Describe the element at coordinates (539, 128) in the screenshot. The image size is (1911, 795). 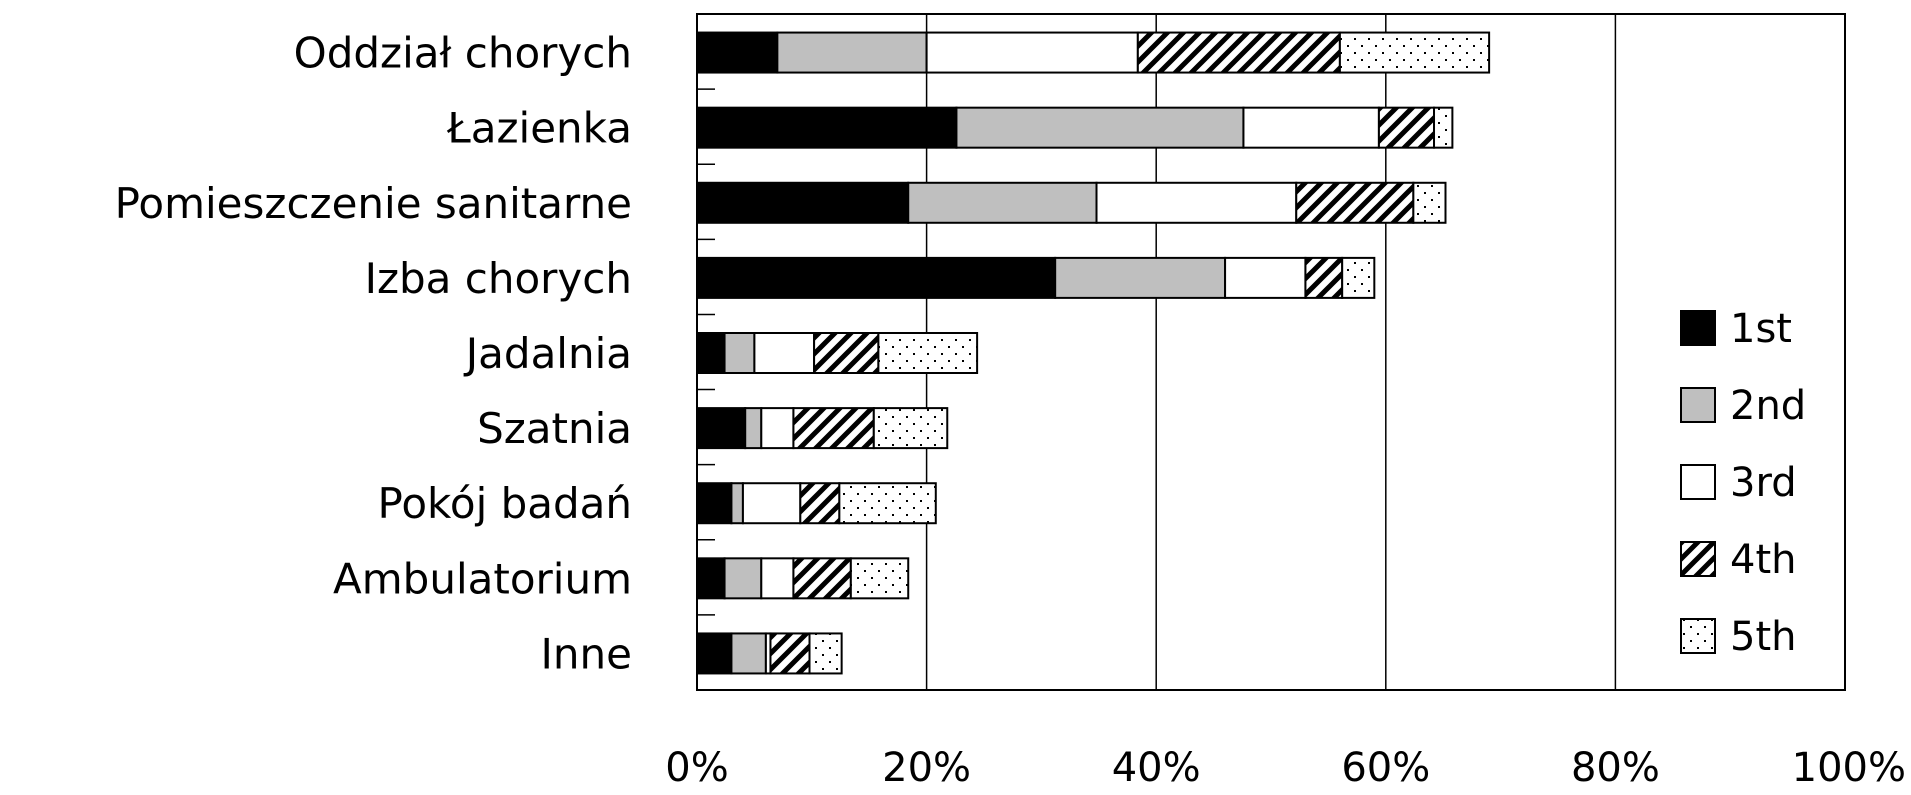
I see `category-label: Łazienka` at that location.